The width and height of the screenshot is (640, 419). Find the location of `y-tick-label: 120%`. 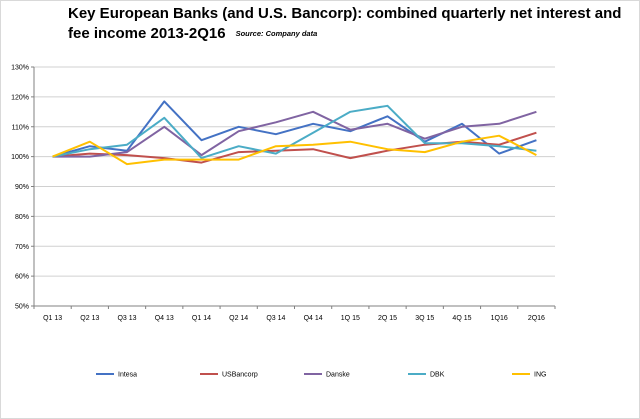

y-tick-label: 120% is located at coordinates (20, 97).